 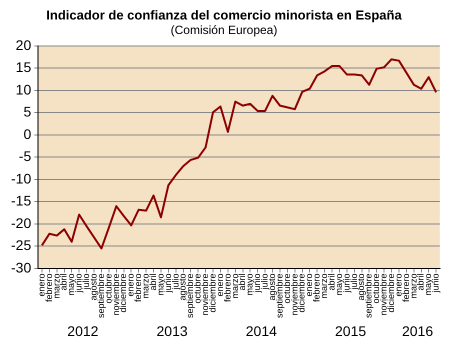 I want to click on text: 2014, so click(x=262, y=330).